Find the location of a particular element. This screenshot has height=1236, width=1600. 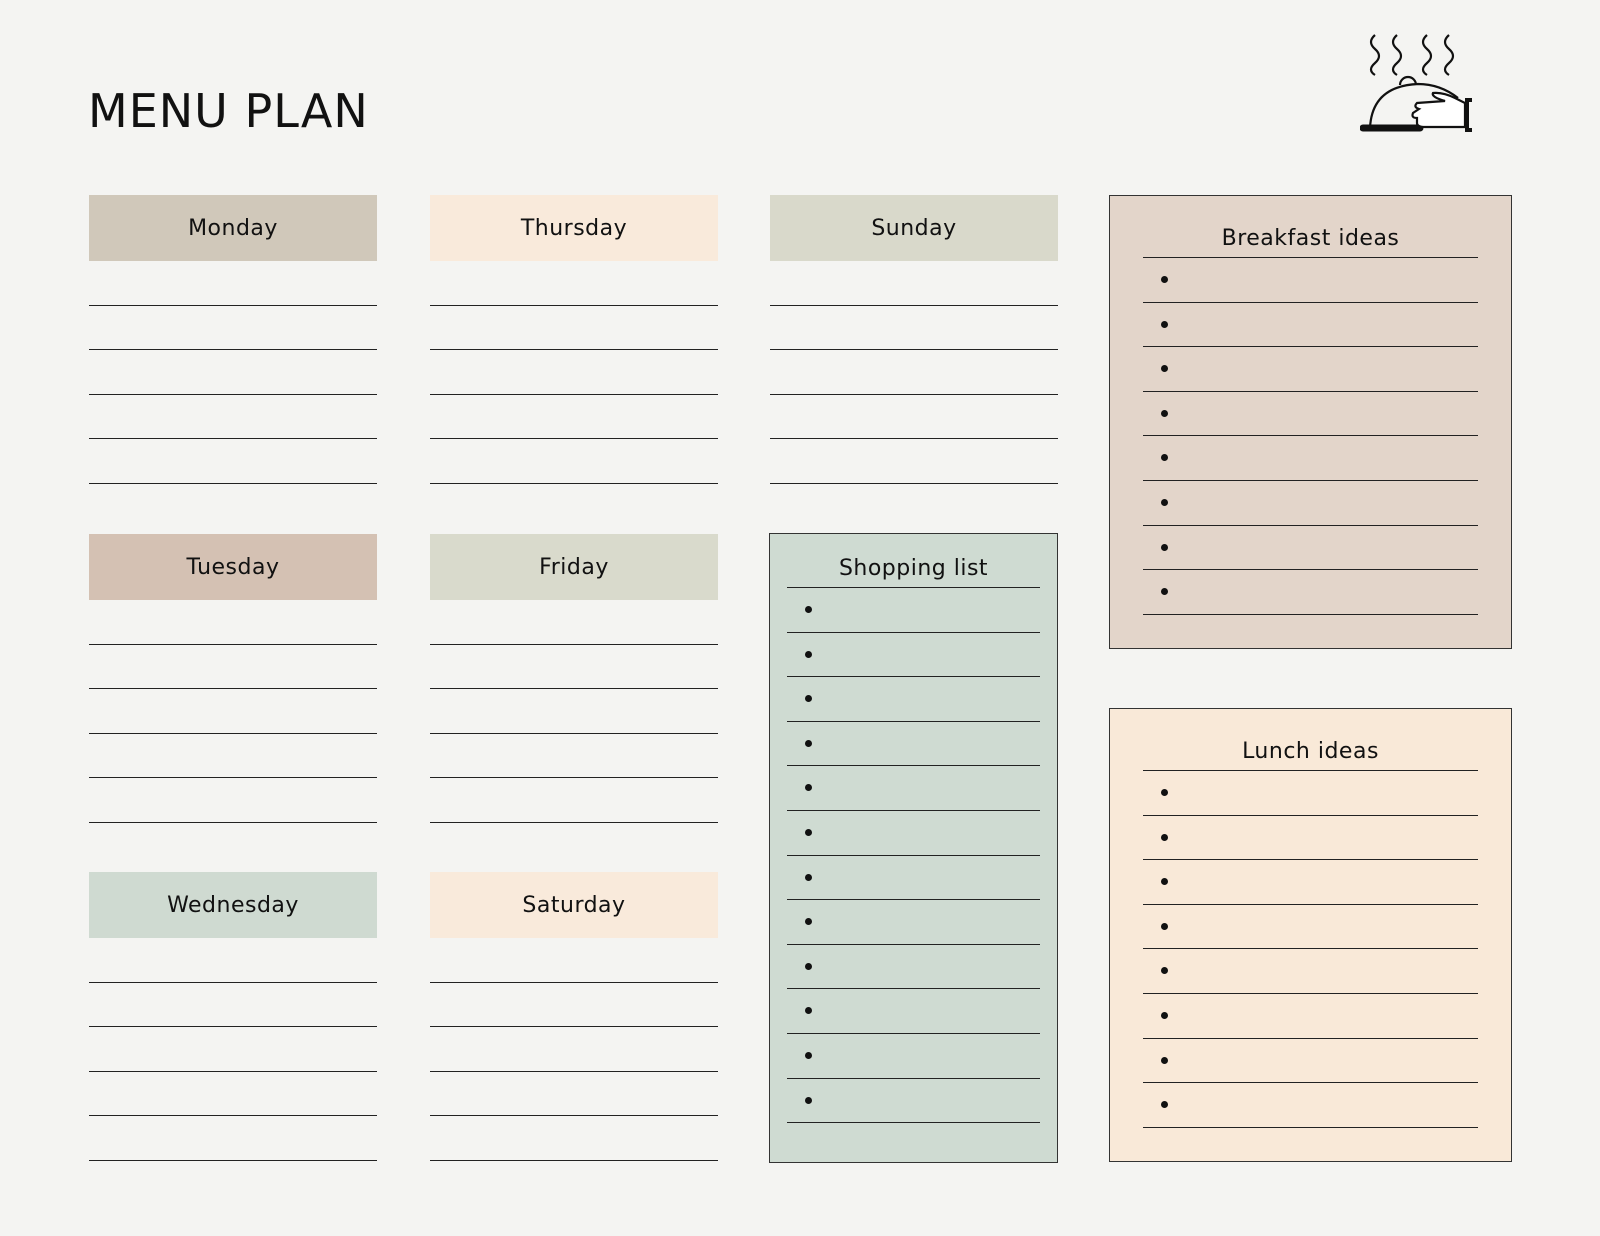

day-header: Monday is located at coordinates (233, 228).